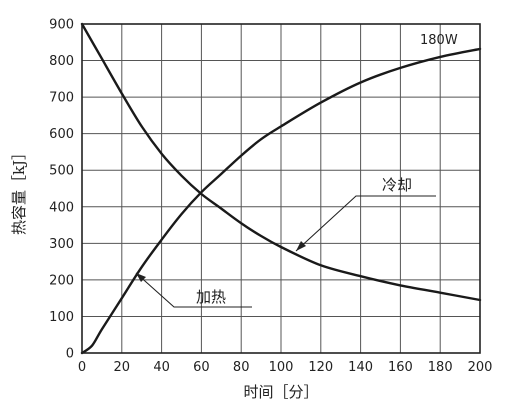 This screenshot has height=404, width=510. Describe the element at coordinates (61, 207) in the screenshot. I see `y-tick-label: 400` at that location.